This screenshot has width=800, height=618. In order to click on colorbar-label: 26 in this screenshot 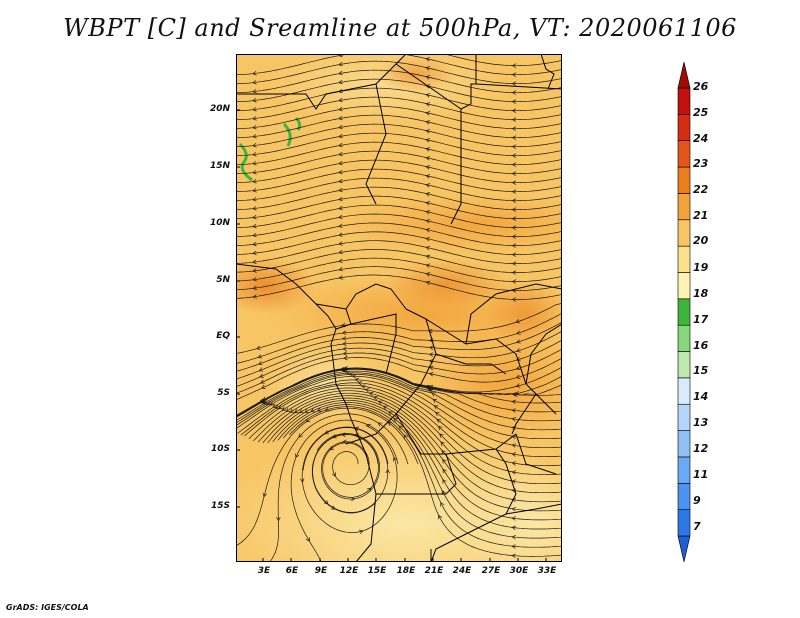, I will do `click(701, 86)`.